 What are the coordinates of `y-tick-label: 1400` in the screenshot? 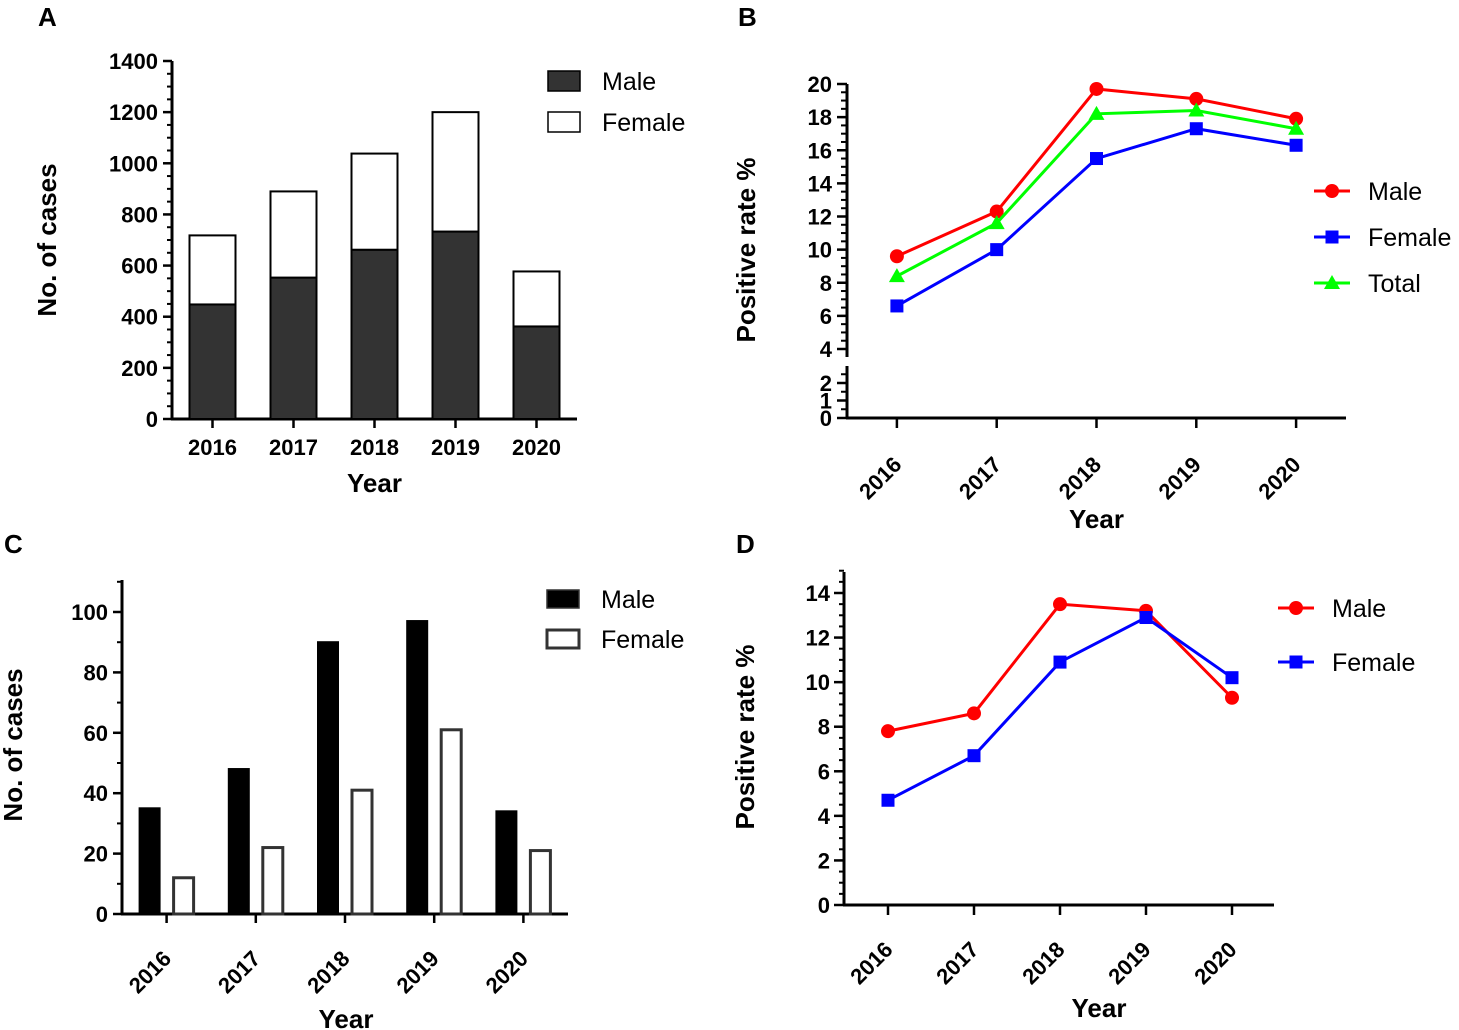 It's located at (133, 61).